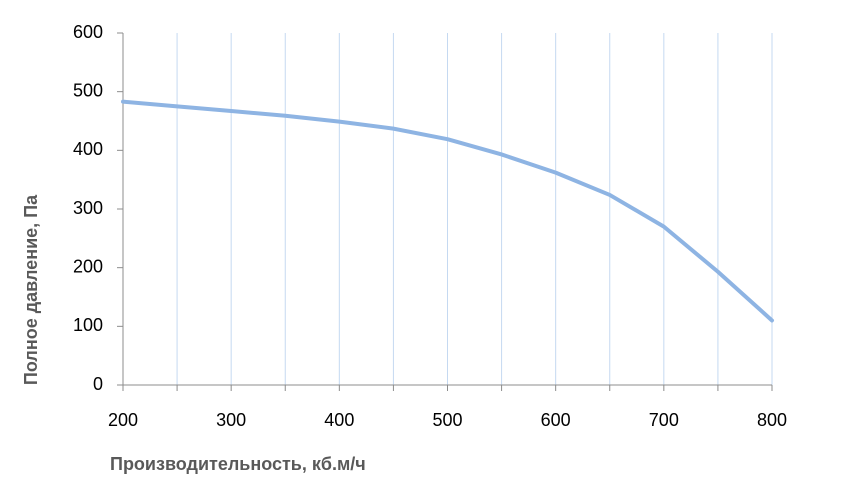 The height and width of the screenshot is (494, 853). I want to click on y-axis-title: Полное давление, Па, so click(31, 289).